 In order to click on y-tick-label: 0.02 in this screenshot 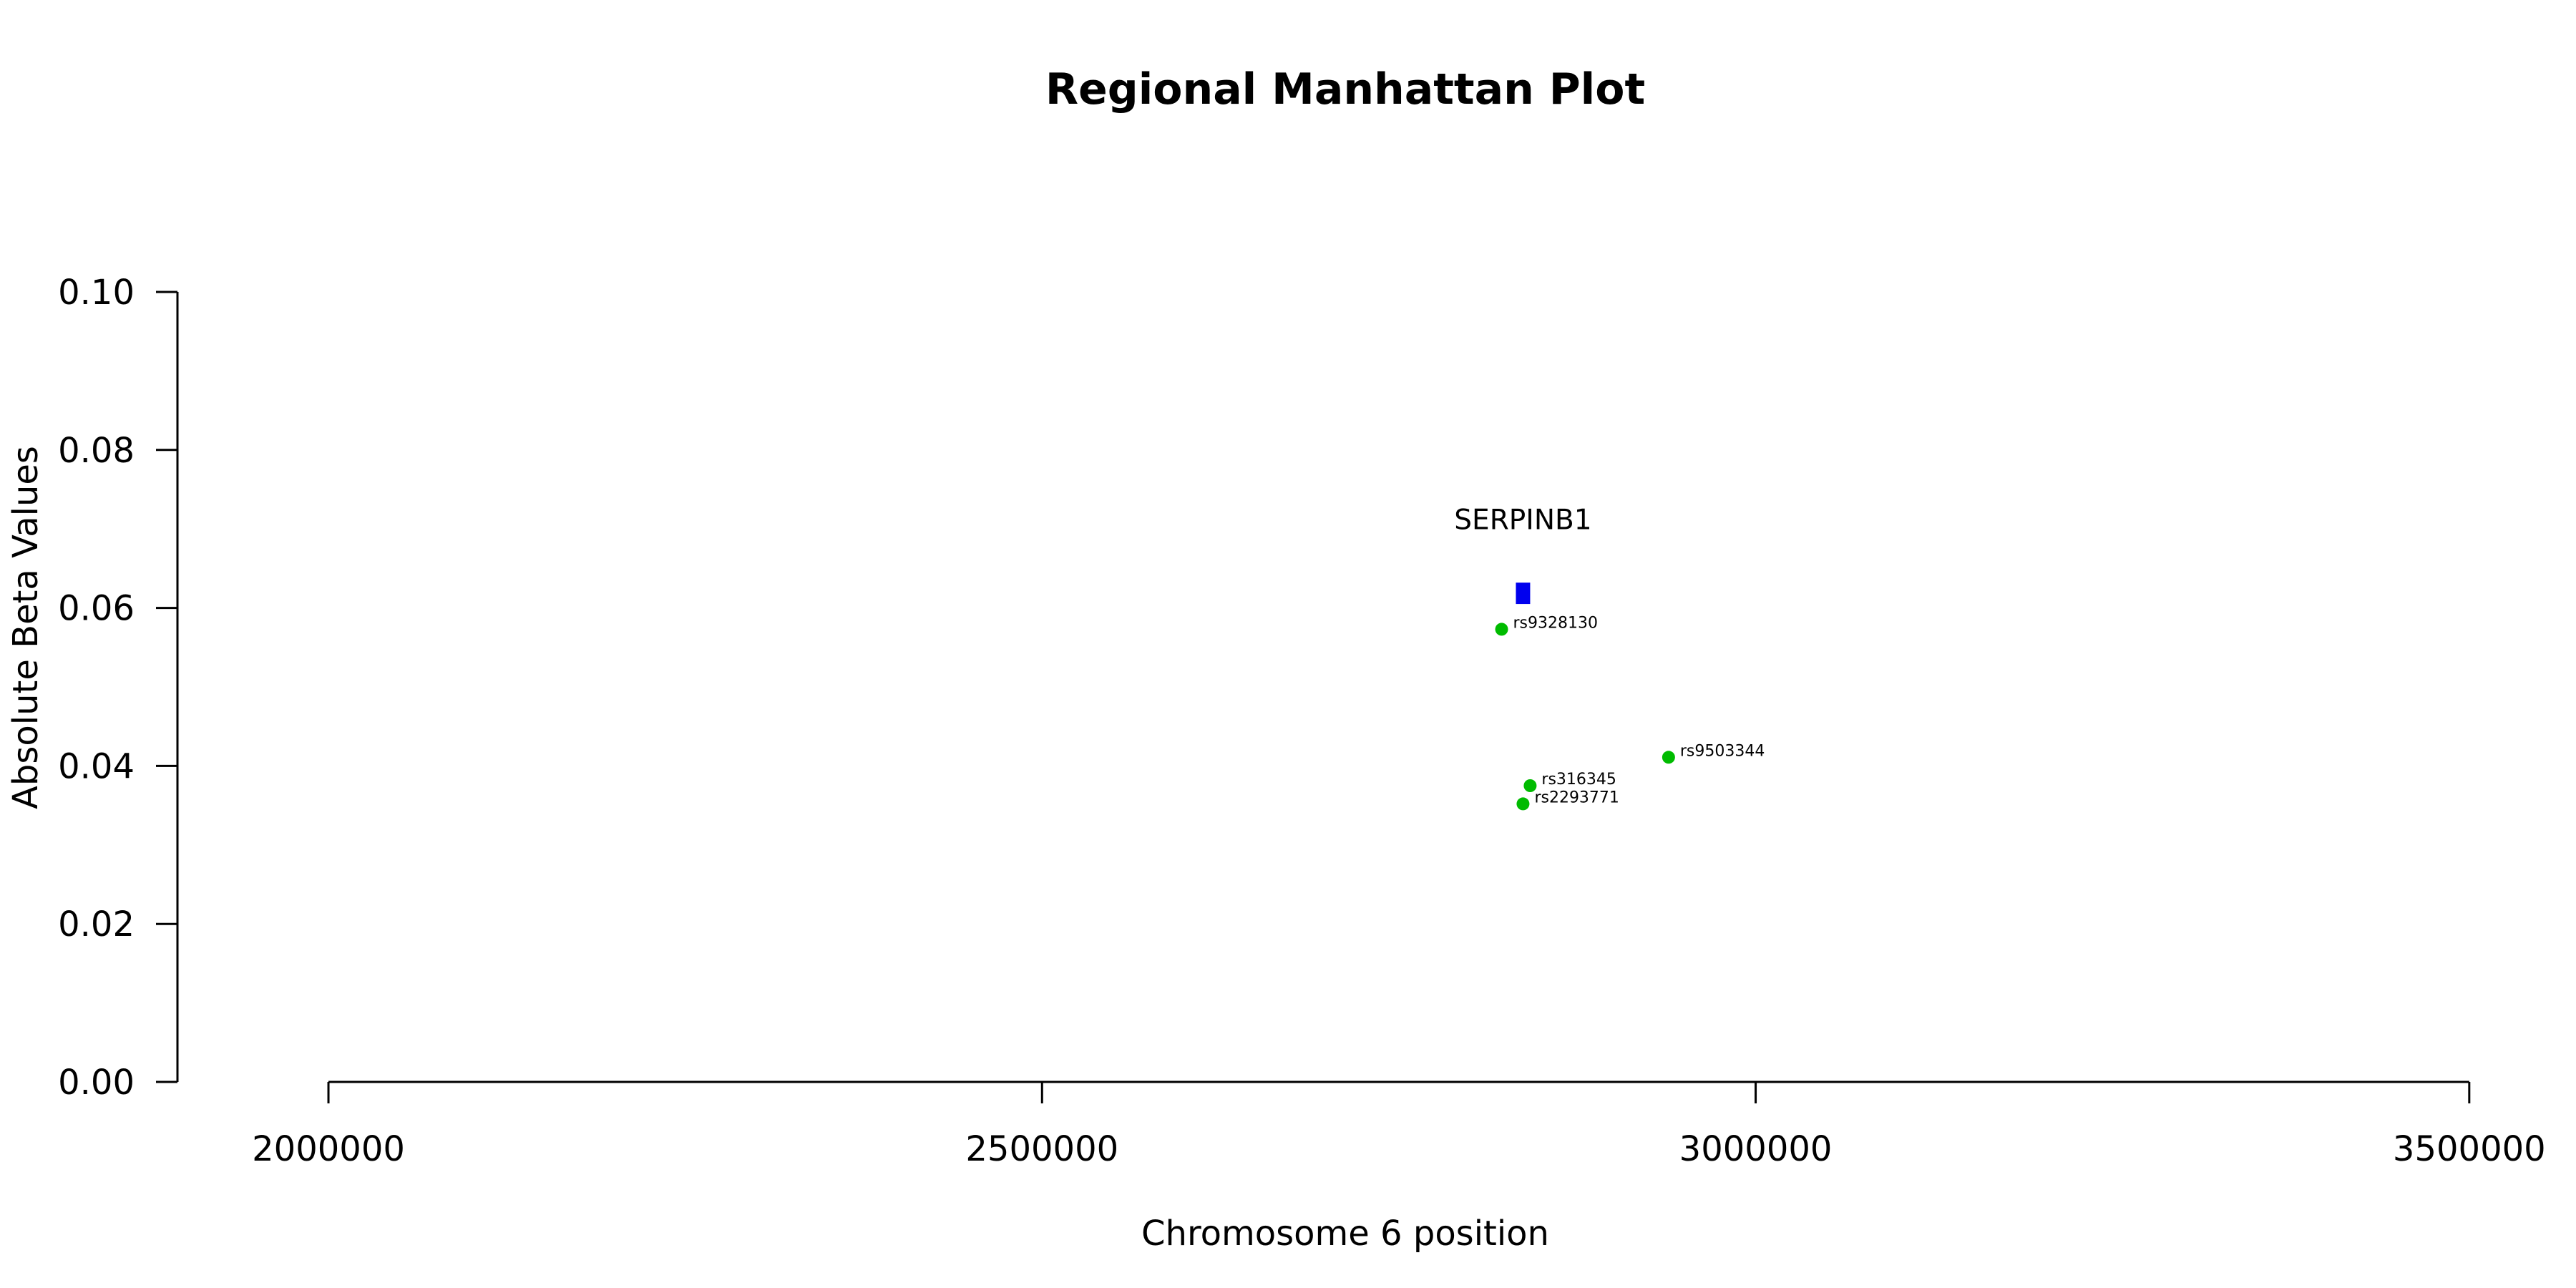, I will do `click(96, 924)`.